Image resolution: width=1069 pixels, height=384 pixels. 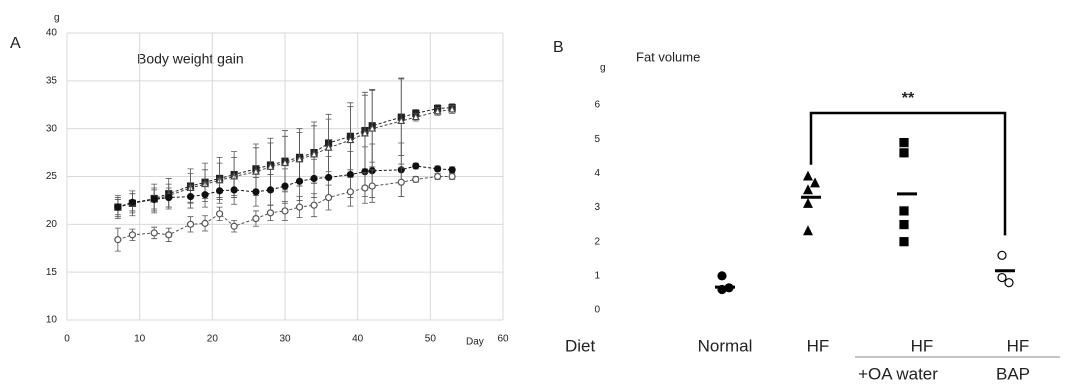 What do you see at coordinates (52, 176) in the screenshot?
I see `y-tick-label: 25` at bounding box center [52, 176].